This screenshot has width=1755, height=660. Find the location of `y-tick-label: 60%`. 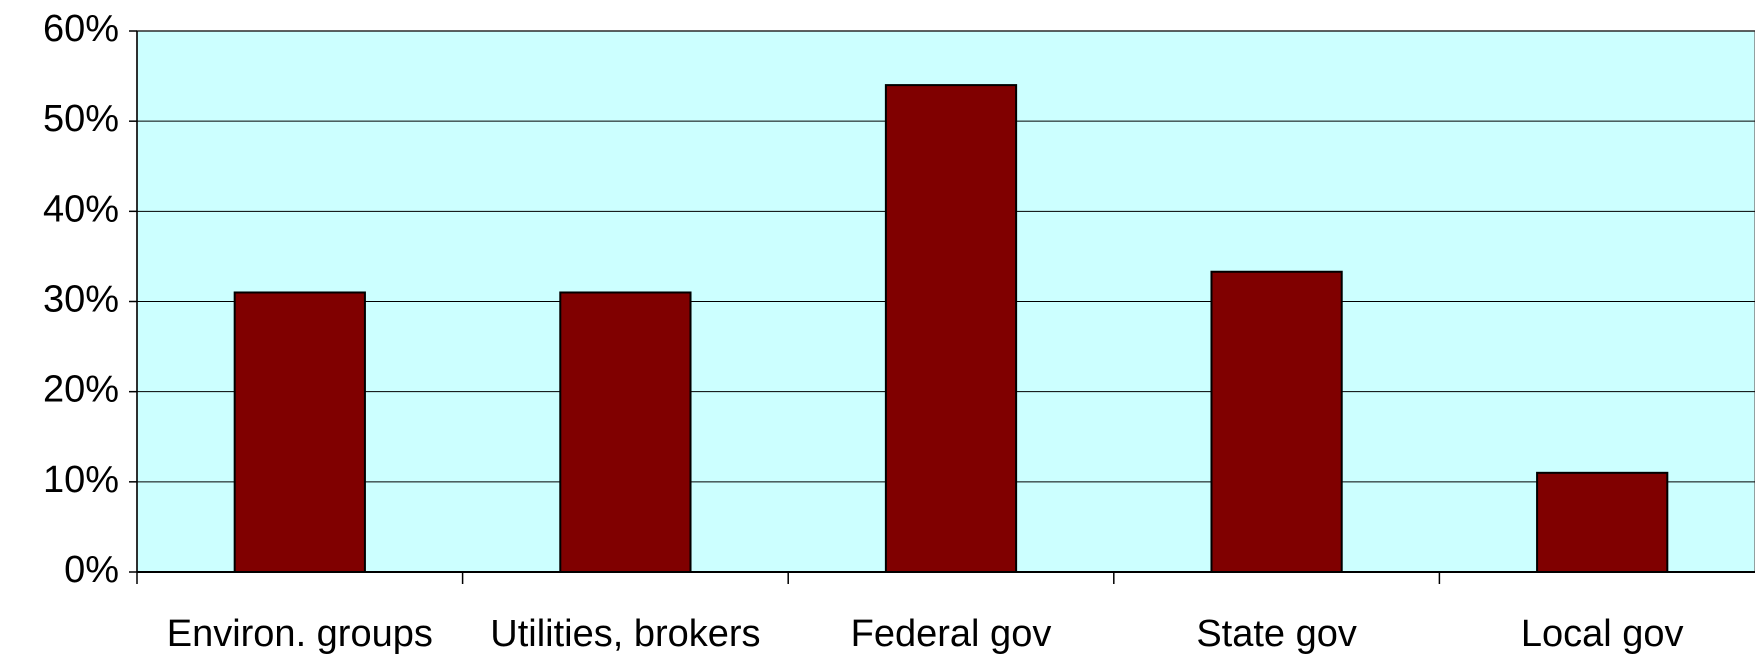

y-tick-label: 60% is located at coordinates (81, 29).